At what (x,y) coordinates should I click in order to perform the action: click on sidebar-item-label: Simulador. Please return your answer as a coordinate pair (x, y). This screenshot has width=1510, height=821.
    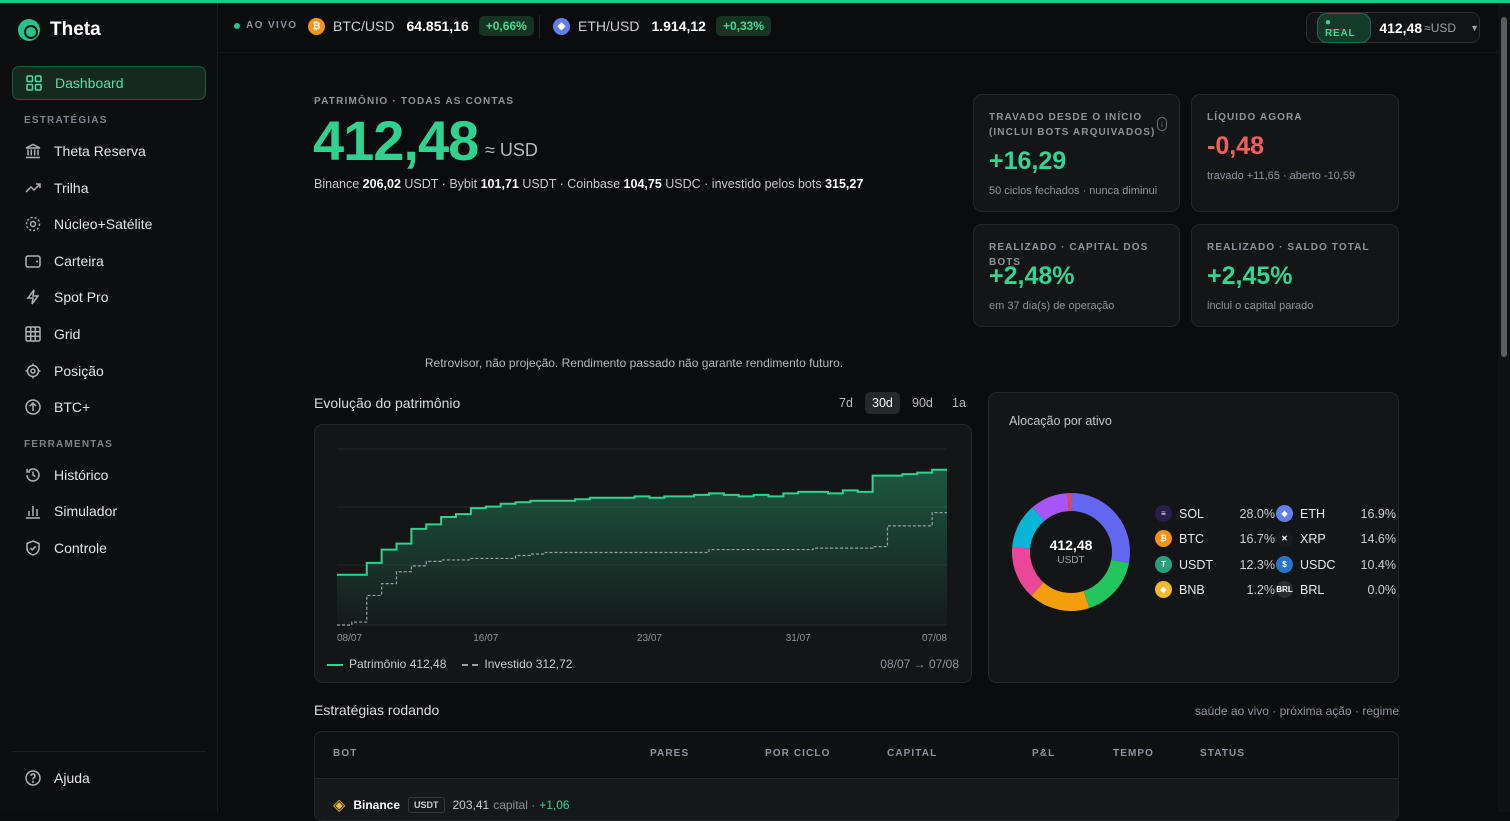
    Looking at the image, I should click on (86, 511).